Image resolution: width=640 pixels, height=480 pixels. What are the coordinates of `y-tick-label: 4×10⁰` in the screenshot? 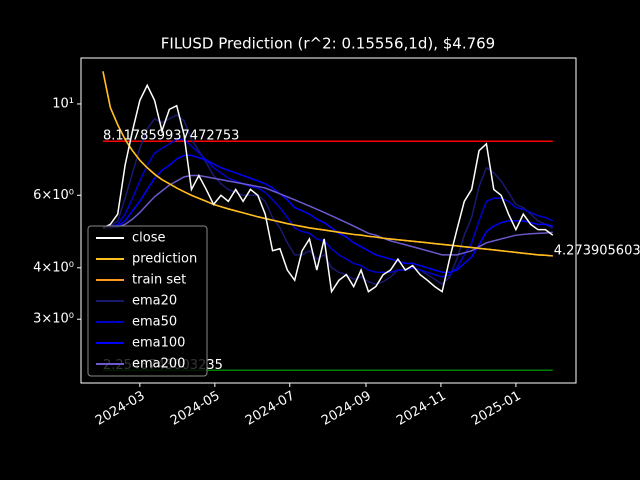 It's located at (53, 267).